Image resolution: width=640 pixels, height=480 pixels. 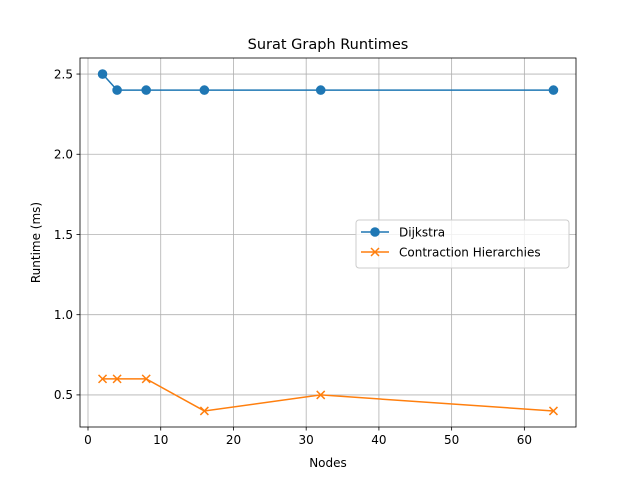 I want to click on y-axis-title: Runtime (ms), so click(x=36, y=242).